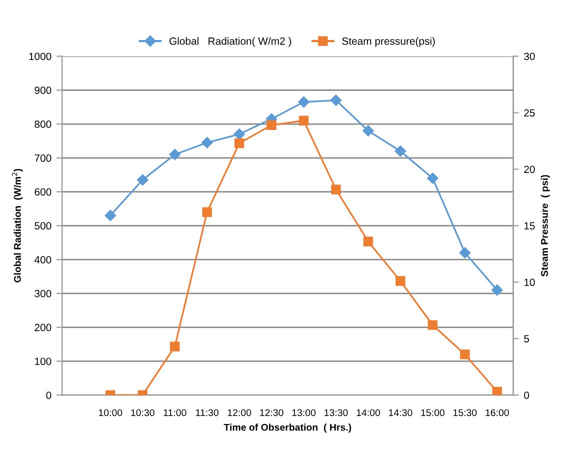  What do you see at coordinates (336, 412) in the screenshot?
I see `x-tick-label: 13:30` at bounding box center [336, 412].